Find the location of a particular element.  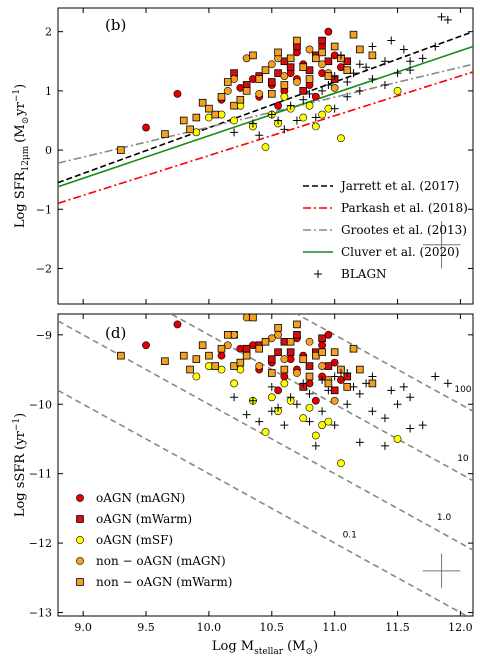

xtick-label: 10.0 is located at coordinates (209, 627).